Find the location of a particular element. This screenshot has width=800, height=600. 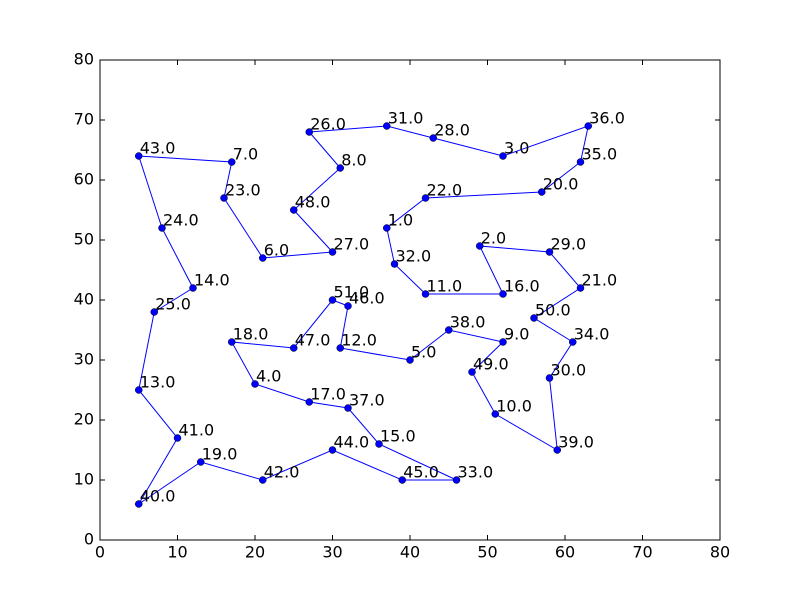

y-tick-label: 40 is located at coordinates (84, 299).